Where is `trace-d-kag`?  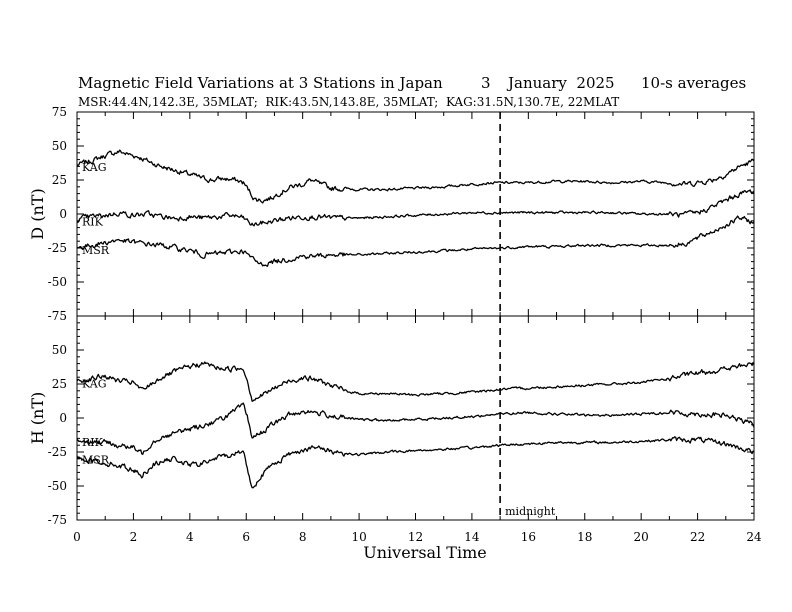 trace-d-kag is located at coordinates (415, 176).